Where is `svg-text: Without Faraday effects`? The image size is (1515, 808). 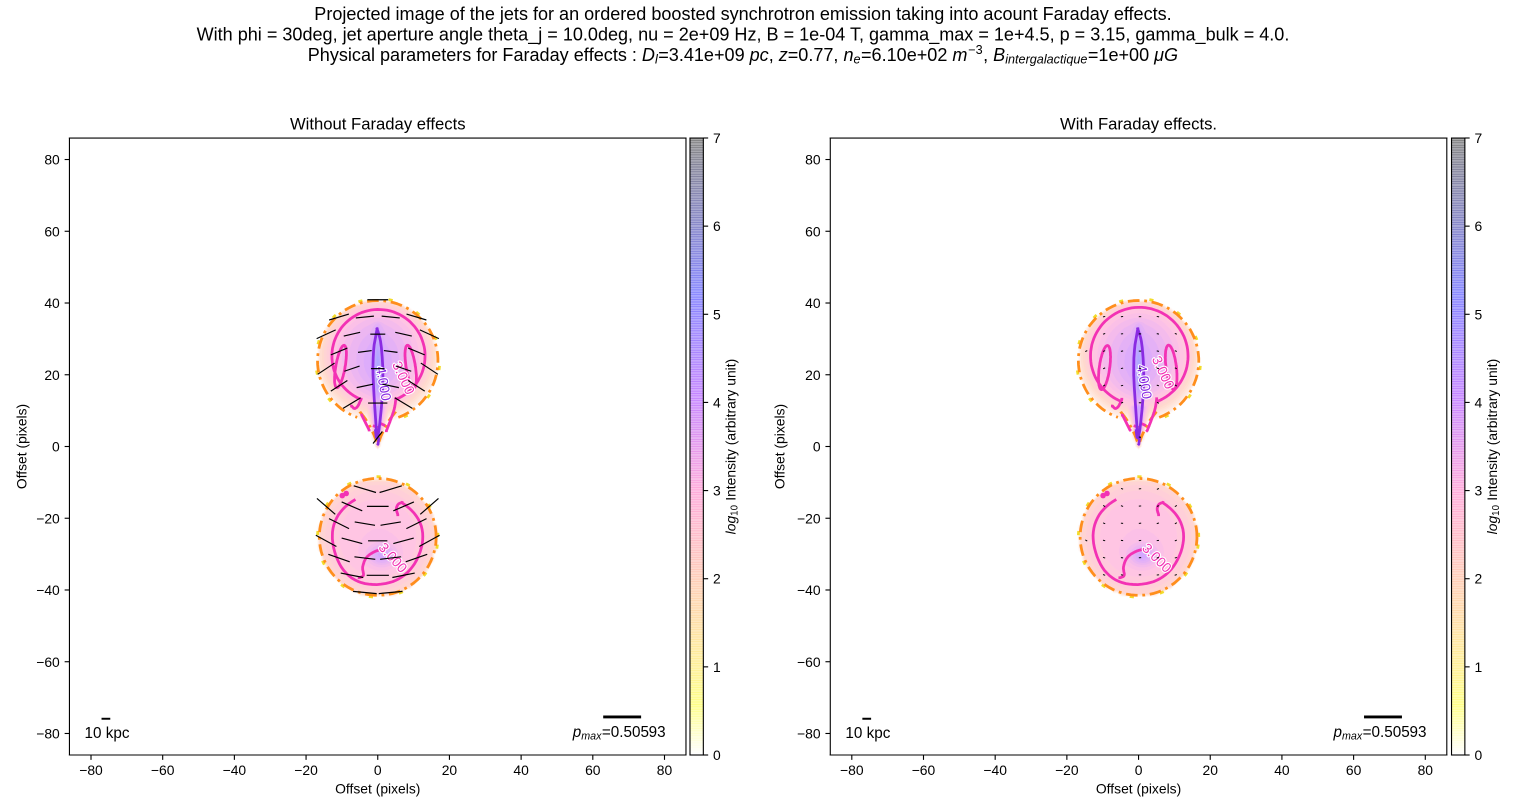
svg-text: Without Faraday effects is located at coordinates (378, 124).